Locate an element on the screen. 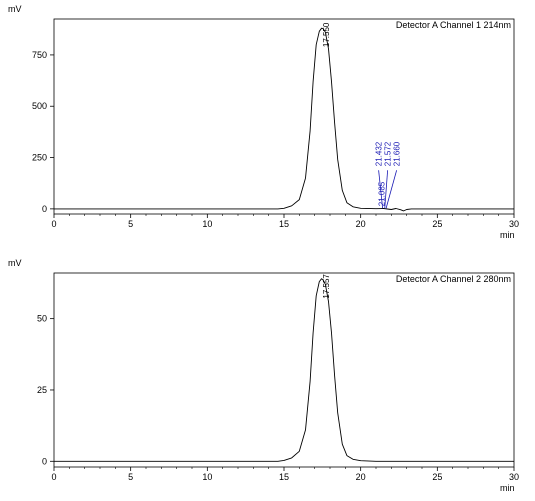 The height and width of the screenshot is (501, 535). peak-label: 17.550 is located at coordinates (326, 34).